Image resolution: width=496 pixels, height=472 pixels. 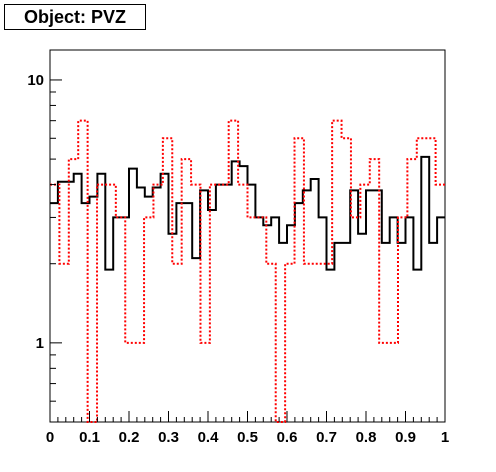 I want to click on x-tick-label: 0.3, so click(x=168, y=437).